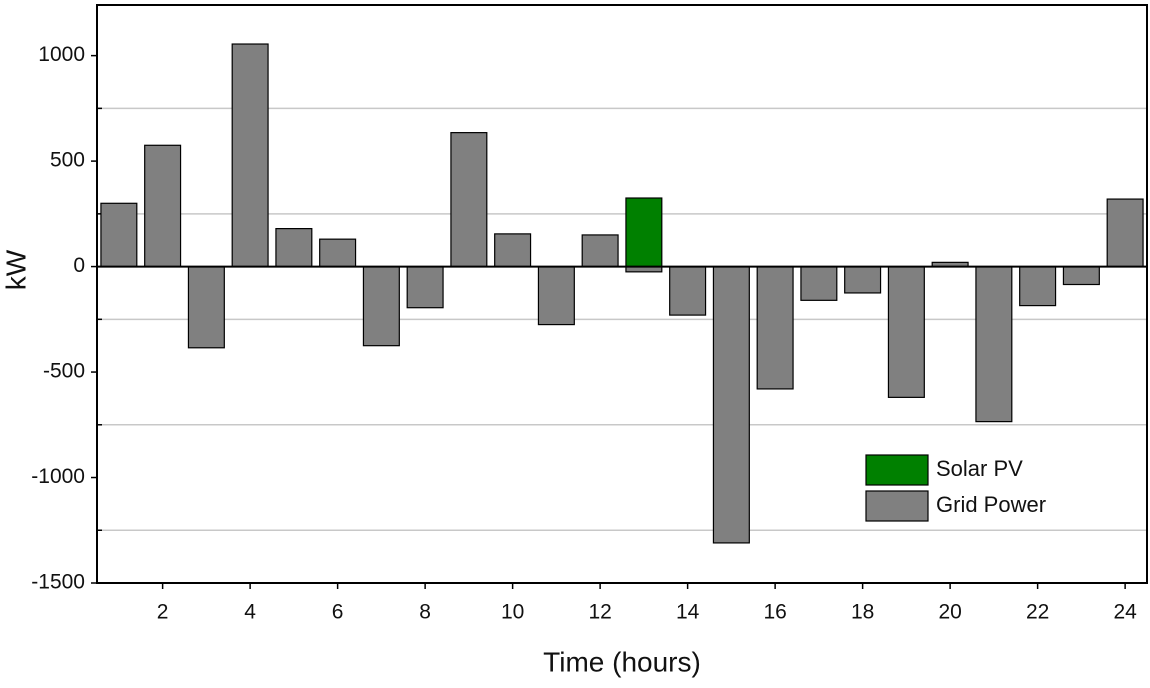 The height and width of the screenshot is (688, 1150). Describe the element at coordinates (61, 54) in the screenshot. I see `y-tick-label: 1000` at that location.